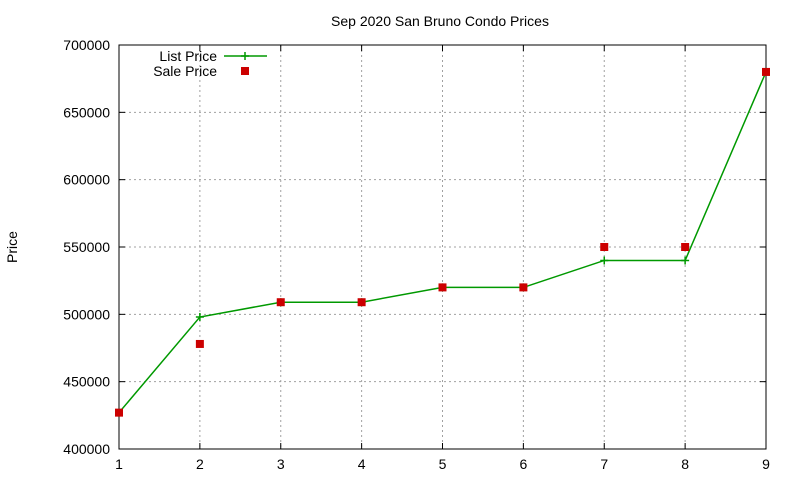  I want to click on legend-label: List Price, so click(188, 56).